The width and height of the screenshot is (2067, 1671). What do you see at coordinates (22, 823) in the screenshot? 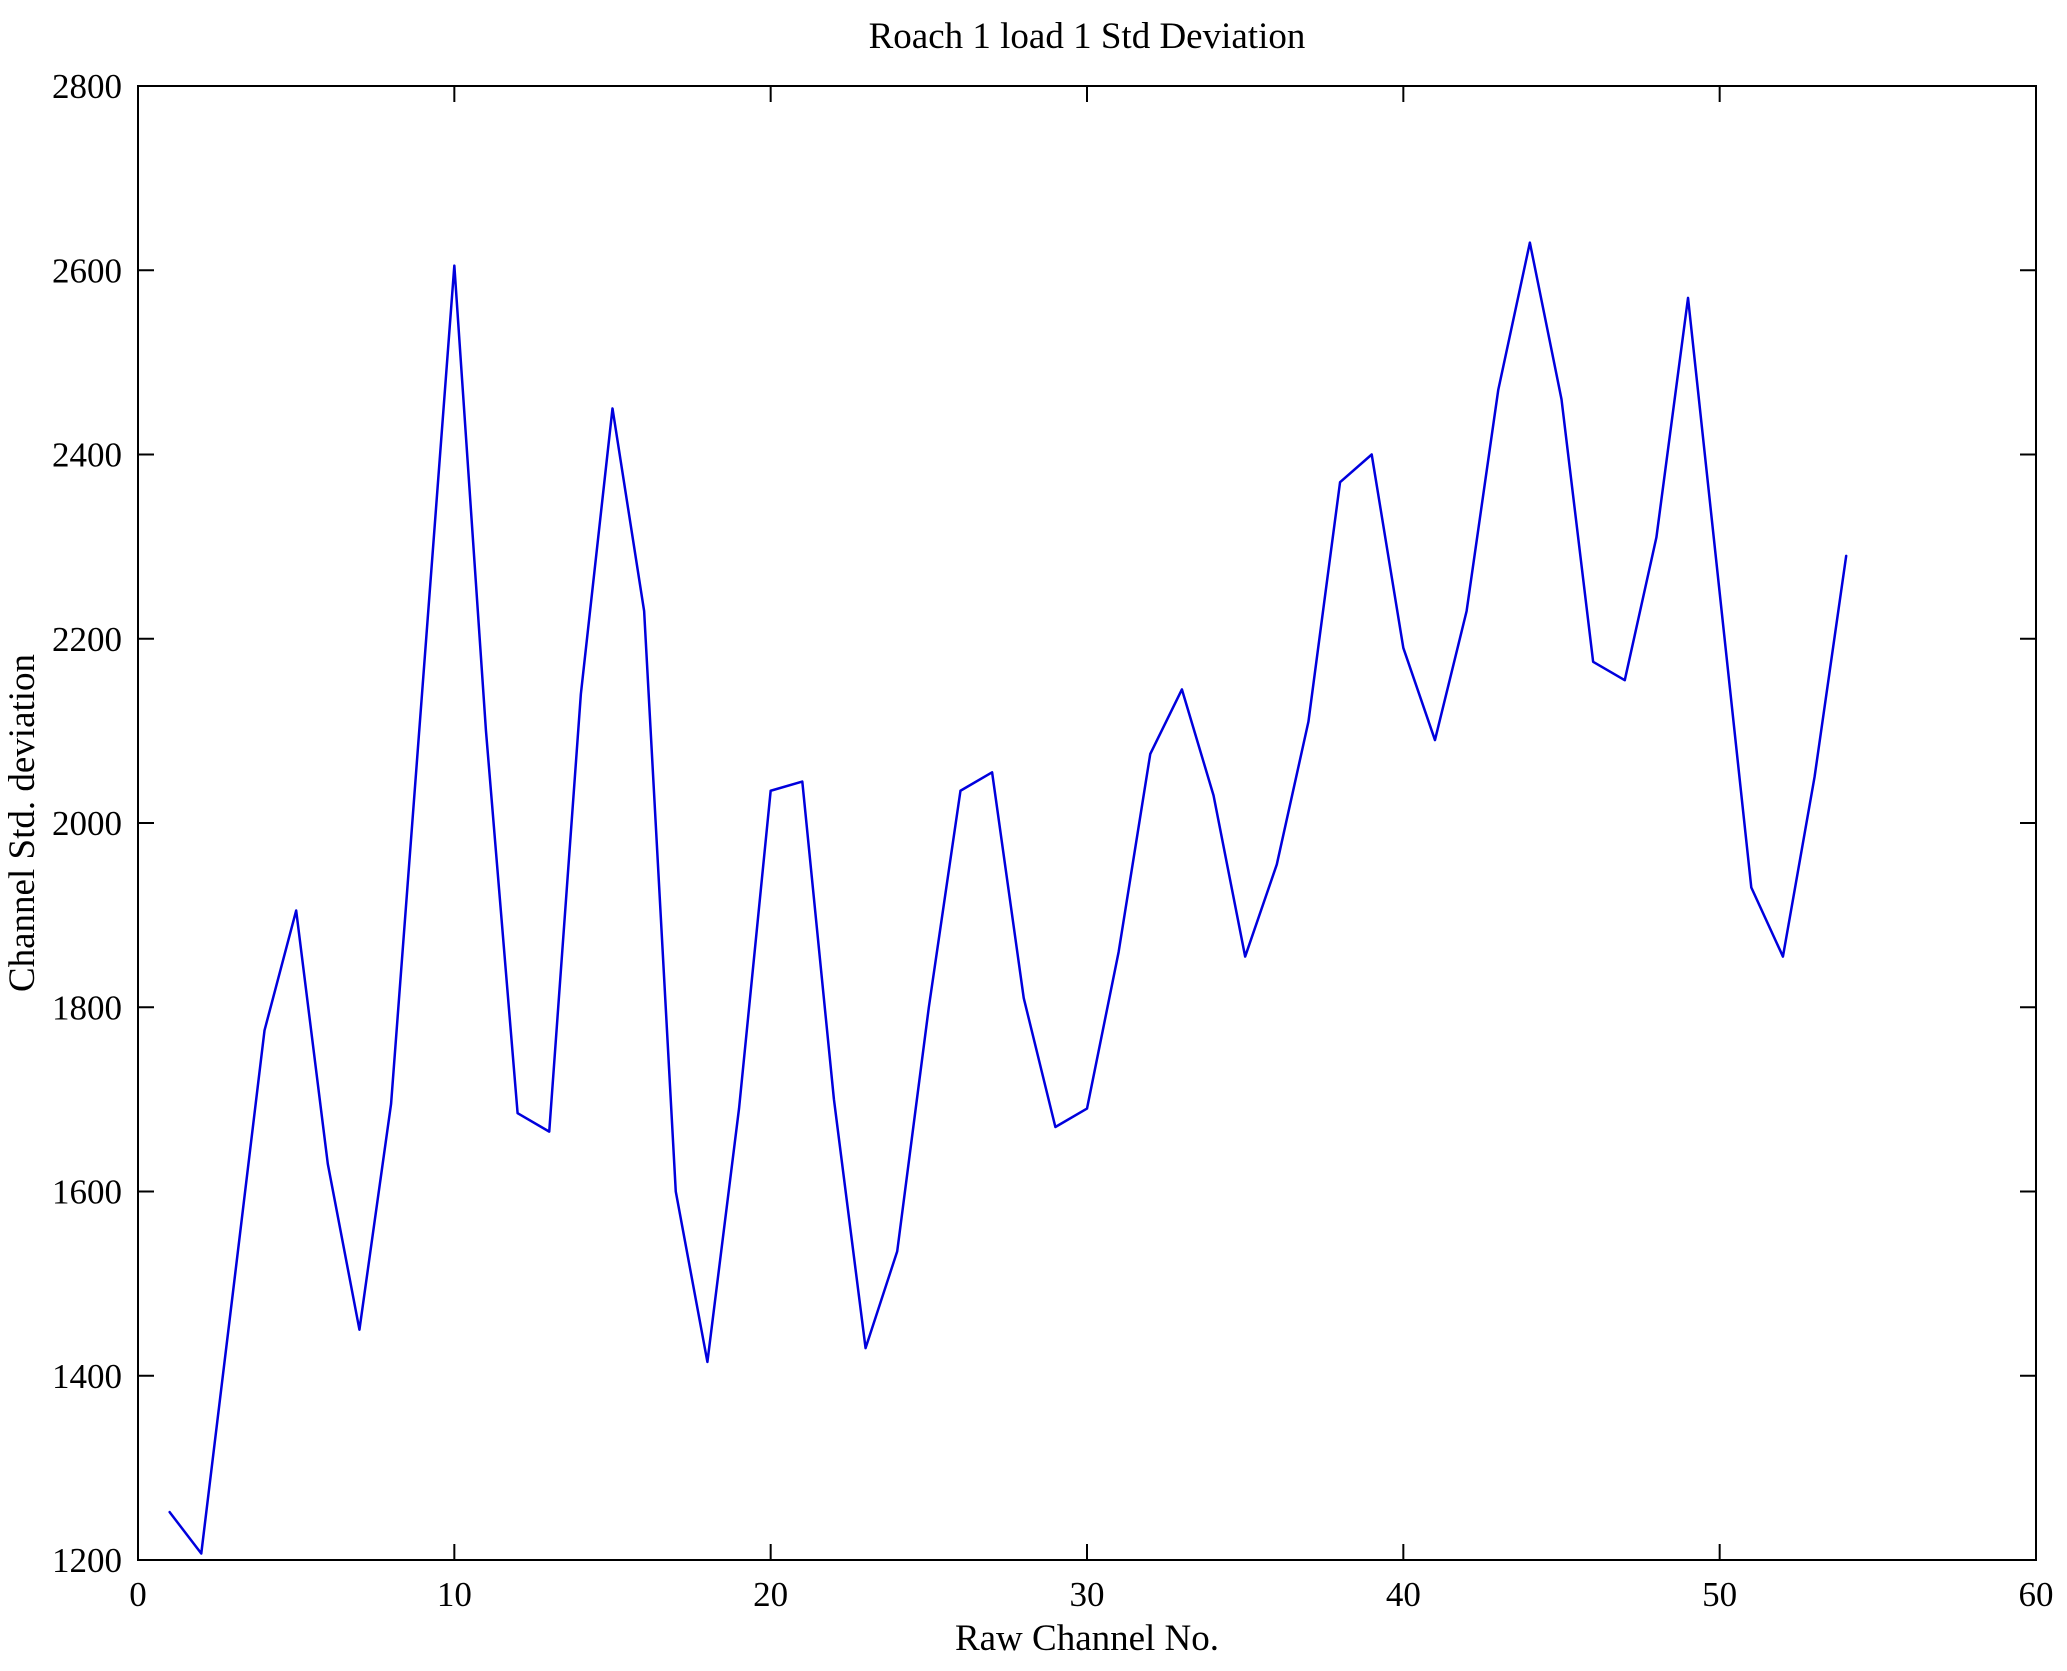
I see `y-axis-label: Channel Std. deviation` at bounding box center [22, 823].